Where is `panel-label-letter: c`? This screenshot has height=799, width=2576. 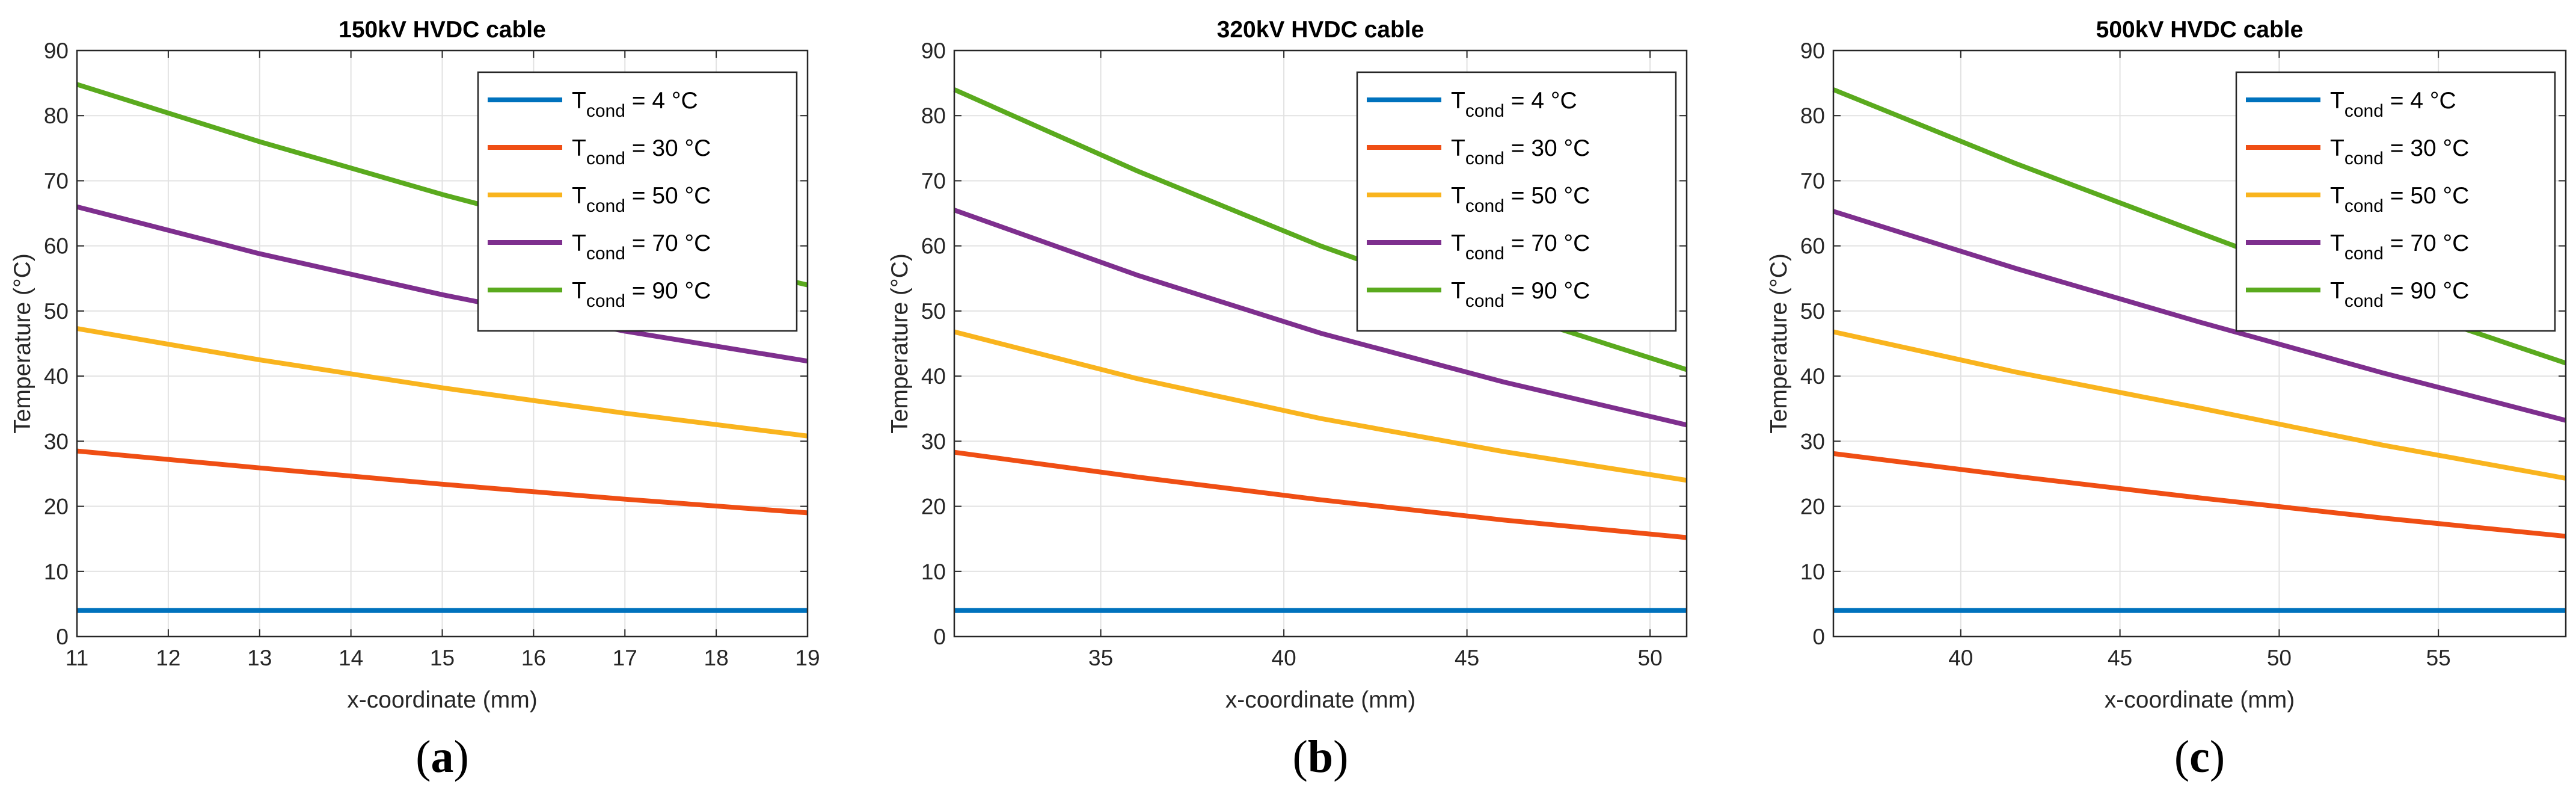 panel-label-letter: c is located at coordinates (2199, 757).